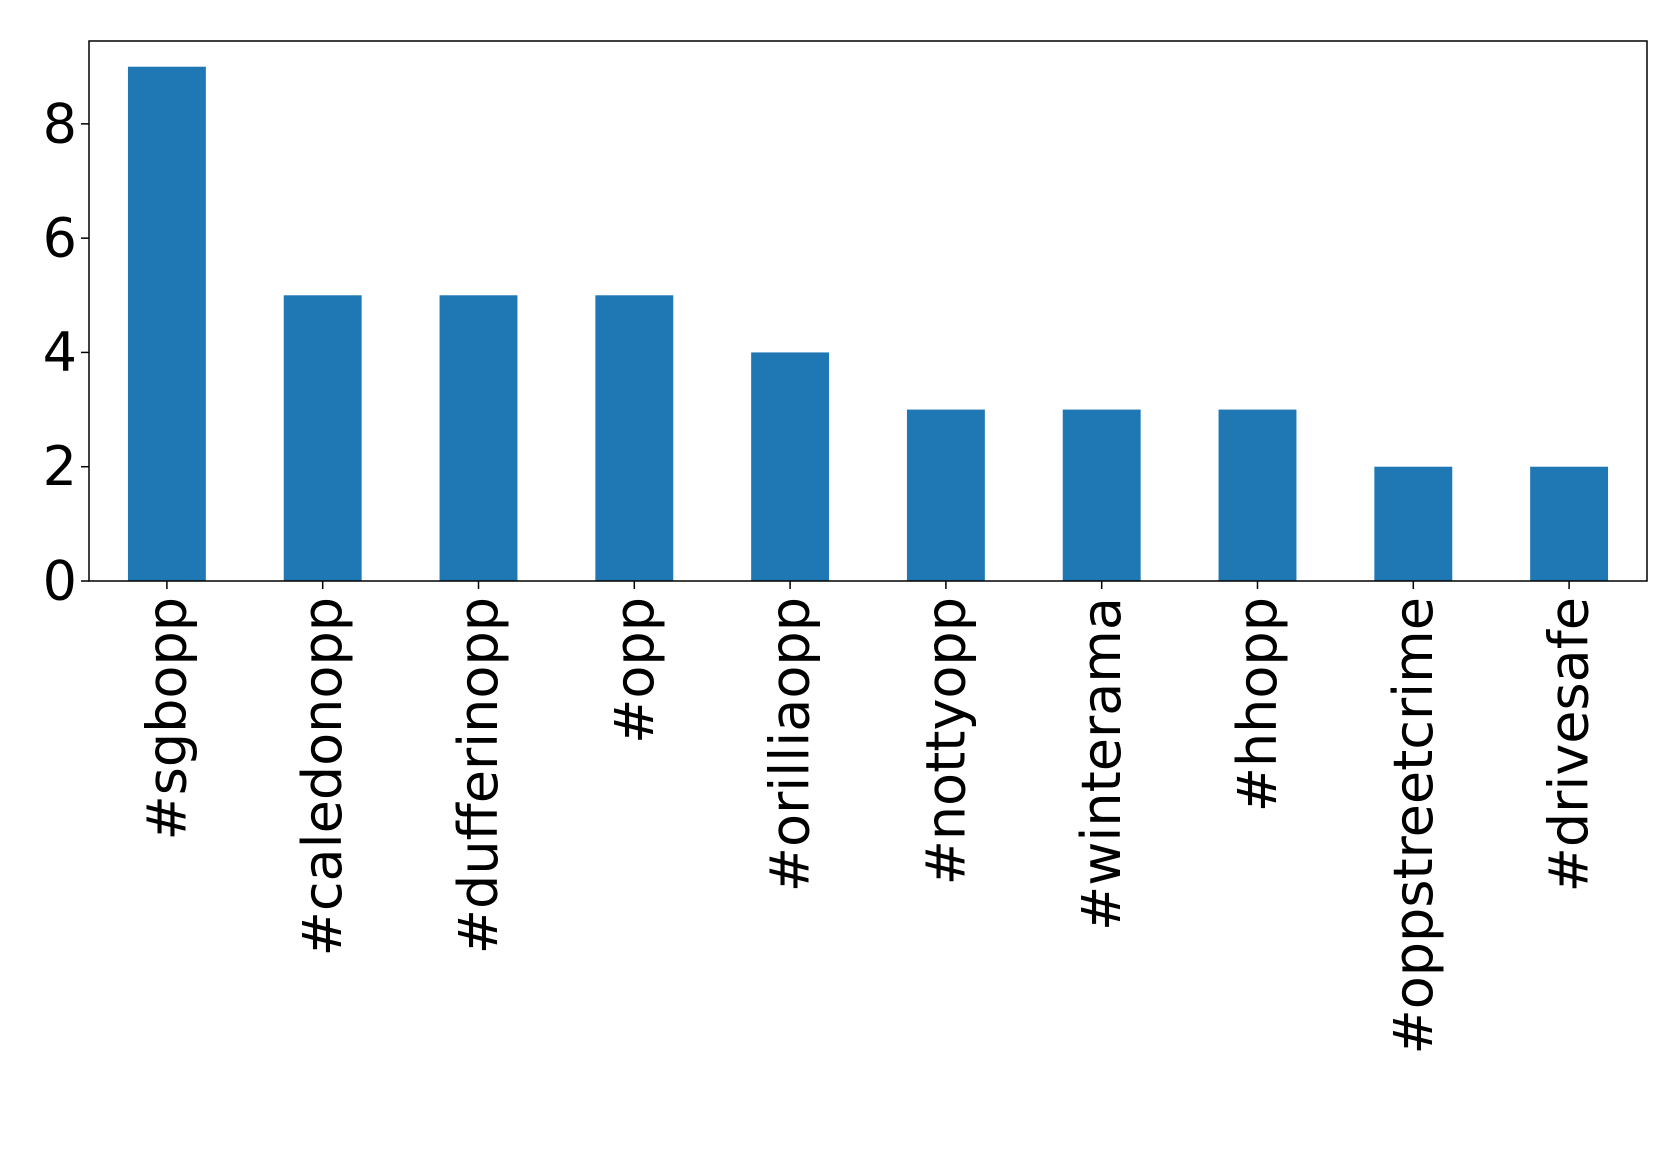 The width and height of the screenshot is (1679, 1158). I want to click on y-tick-label: 8, so click(60, 123).